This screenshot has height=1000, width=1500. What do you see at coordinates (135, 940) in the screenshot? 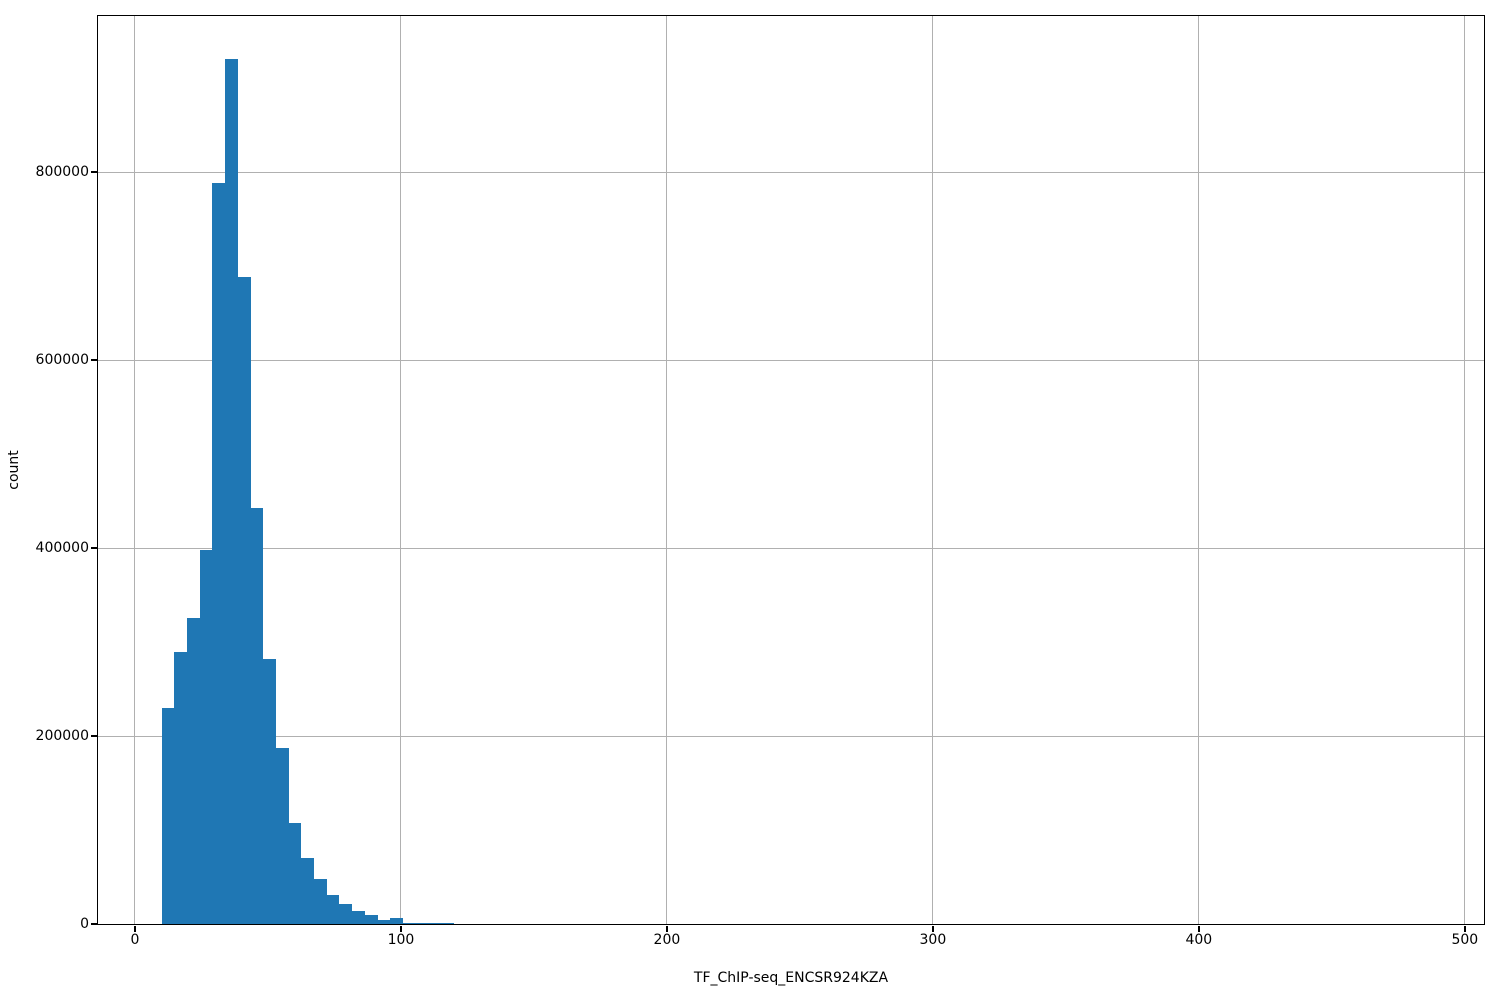
I see `x-tick-label: 0` at bounding box center [135, 940].